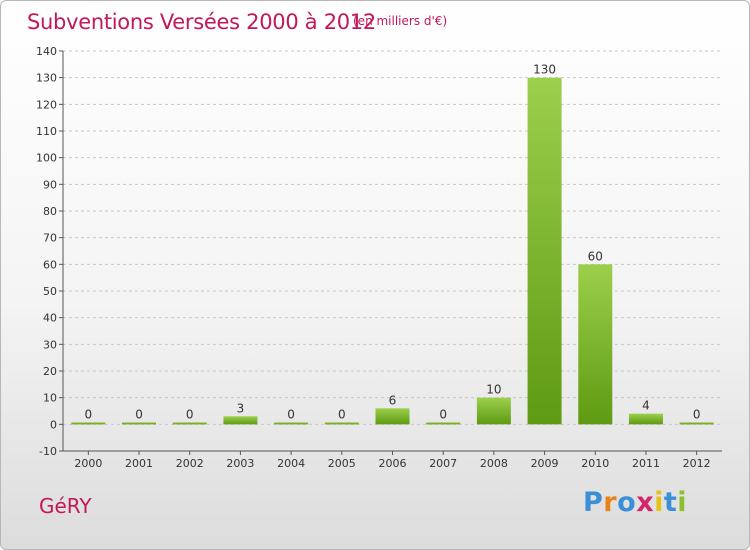 Image resolution: width=750 pixels, height=550 pixels. Describe the element at coordinates (189, 423) in the screenshot. I see `bar-2002` at that location.